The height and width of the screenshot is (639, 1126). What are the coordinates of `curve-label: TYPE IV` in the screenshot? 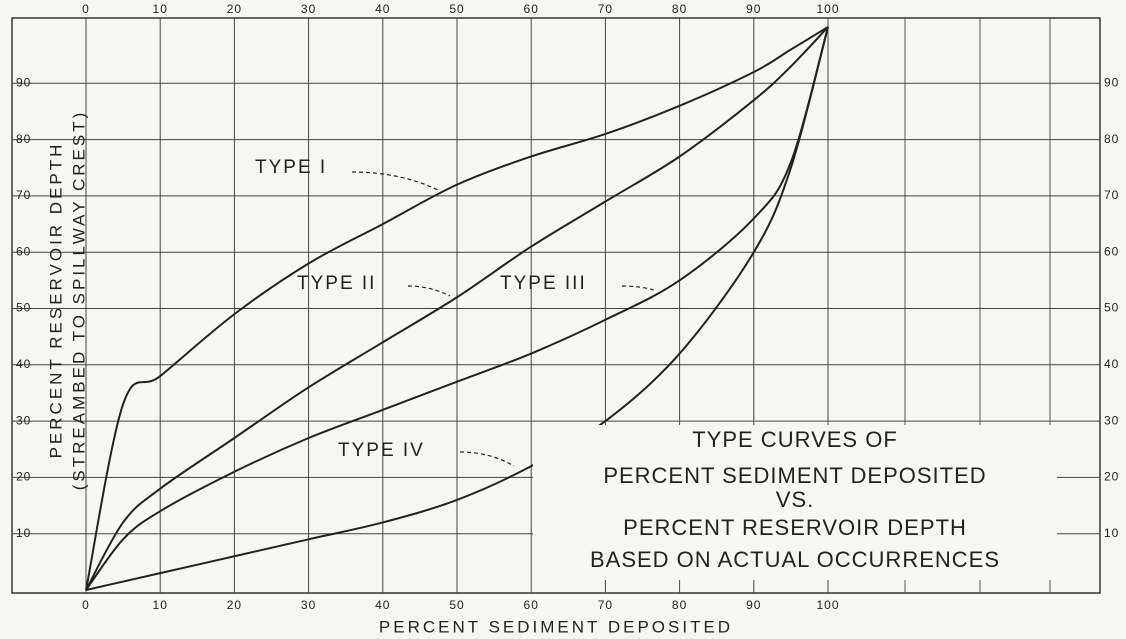 It's located at (381, 450).